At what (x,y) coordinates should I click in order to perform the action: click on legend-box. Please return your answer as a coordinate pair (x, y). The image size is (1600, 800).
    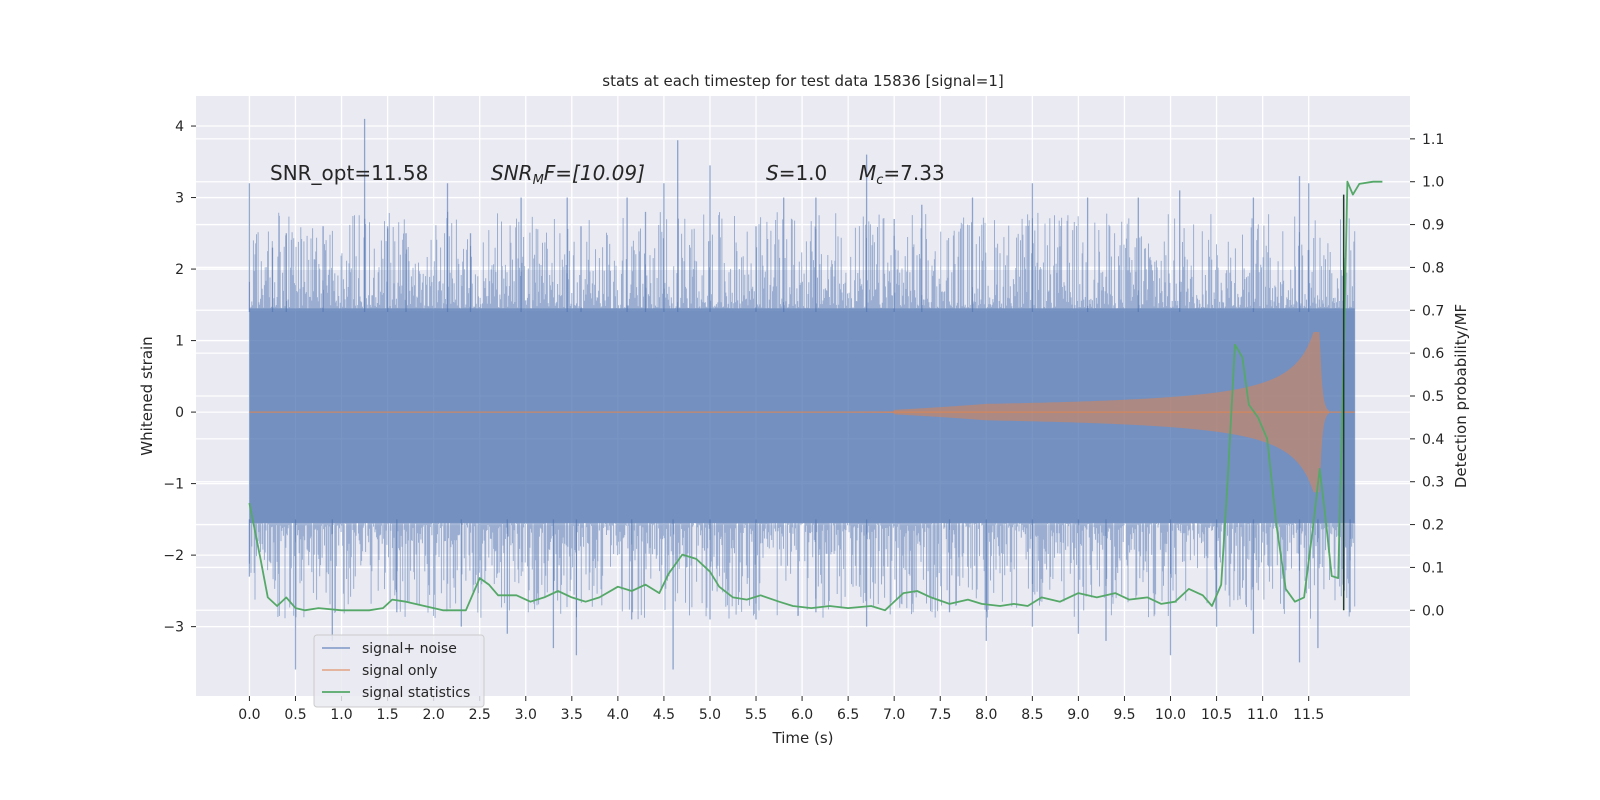
    Looking at the image, I should click on (399, 671).